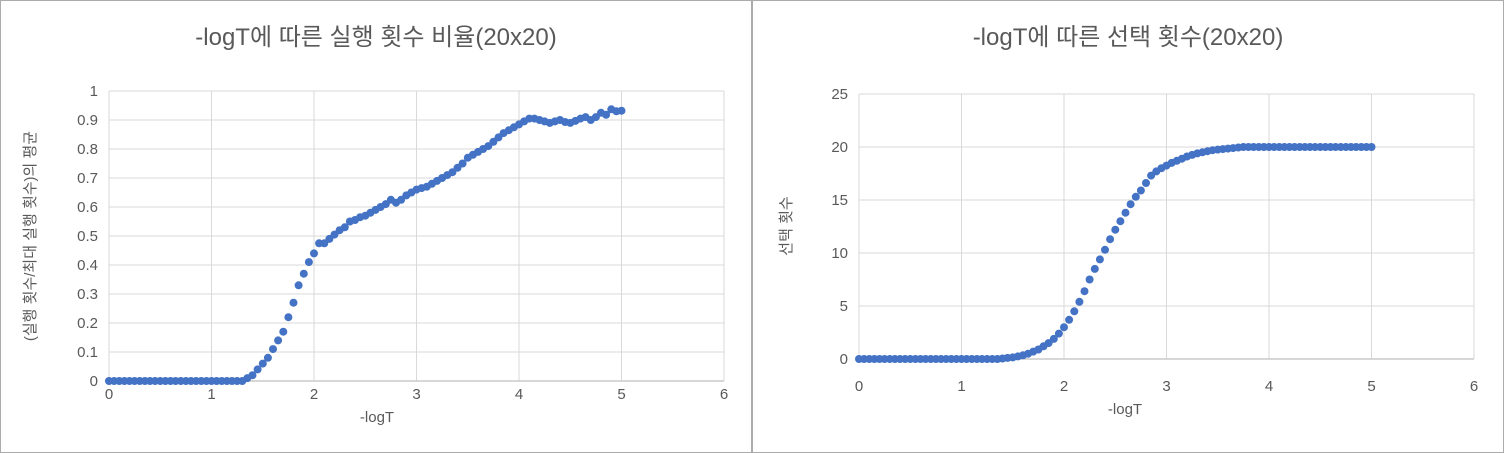 Image resolution: width=1504 pixels, height=453 pixels. Describe the element at coordinates (87, 120) in the screenshot. I see `y-tick-label: 0.9` at that location.